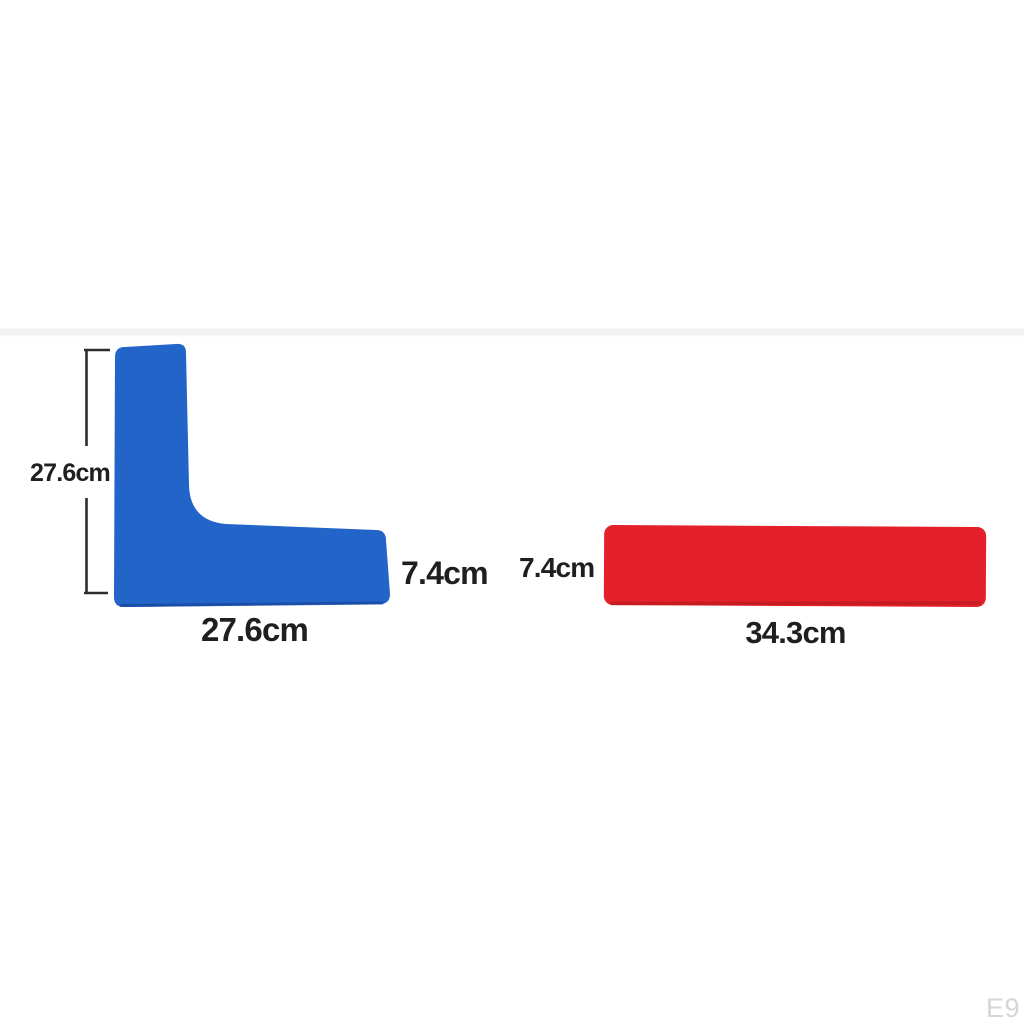 The image size is (1024, 1024). Describe the element at coordinates (557, 567) in the screenshot. I see `red-strip-height-label: 7.4cm` at that location.